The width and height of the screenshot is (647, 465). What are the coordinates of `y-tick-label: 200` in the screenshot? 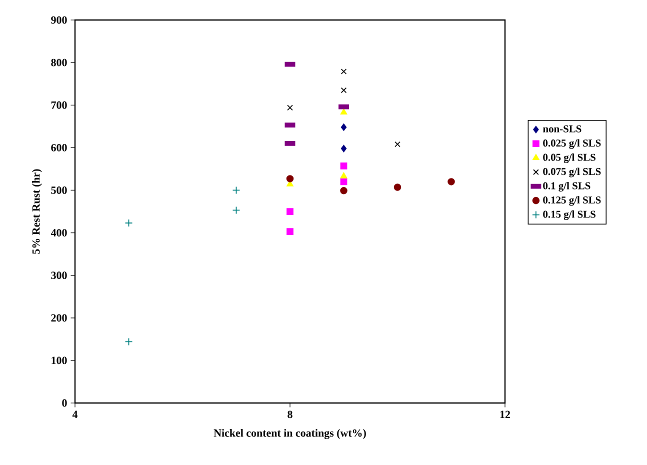 It's located at (59, 318).